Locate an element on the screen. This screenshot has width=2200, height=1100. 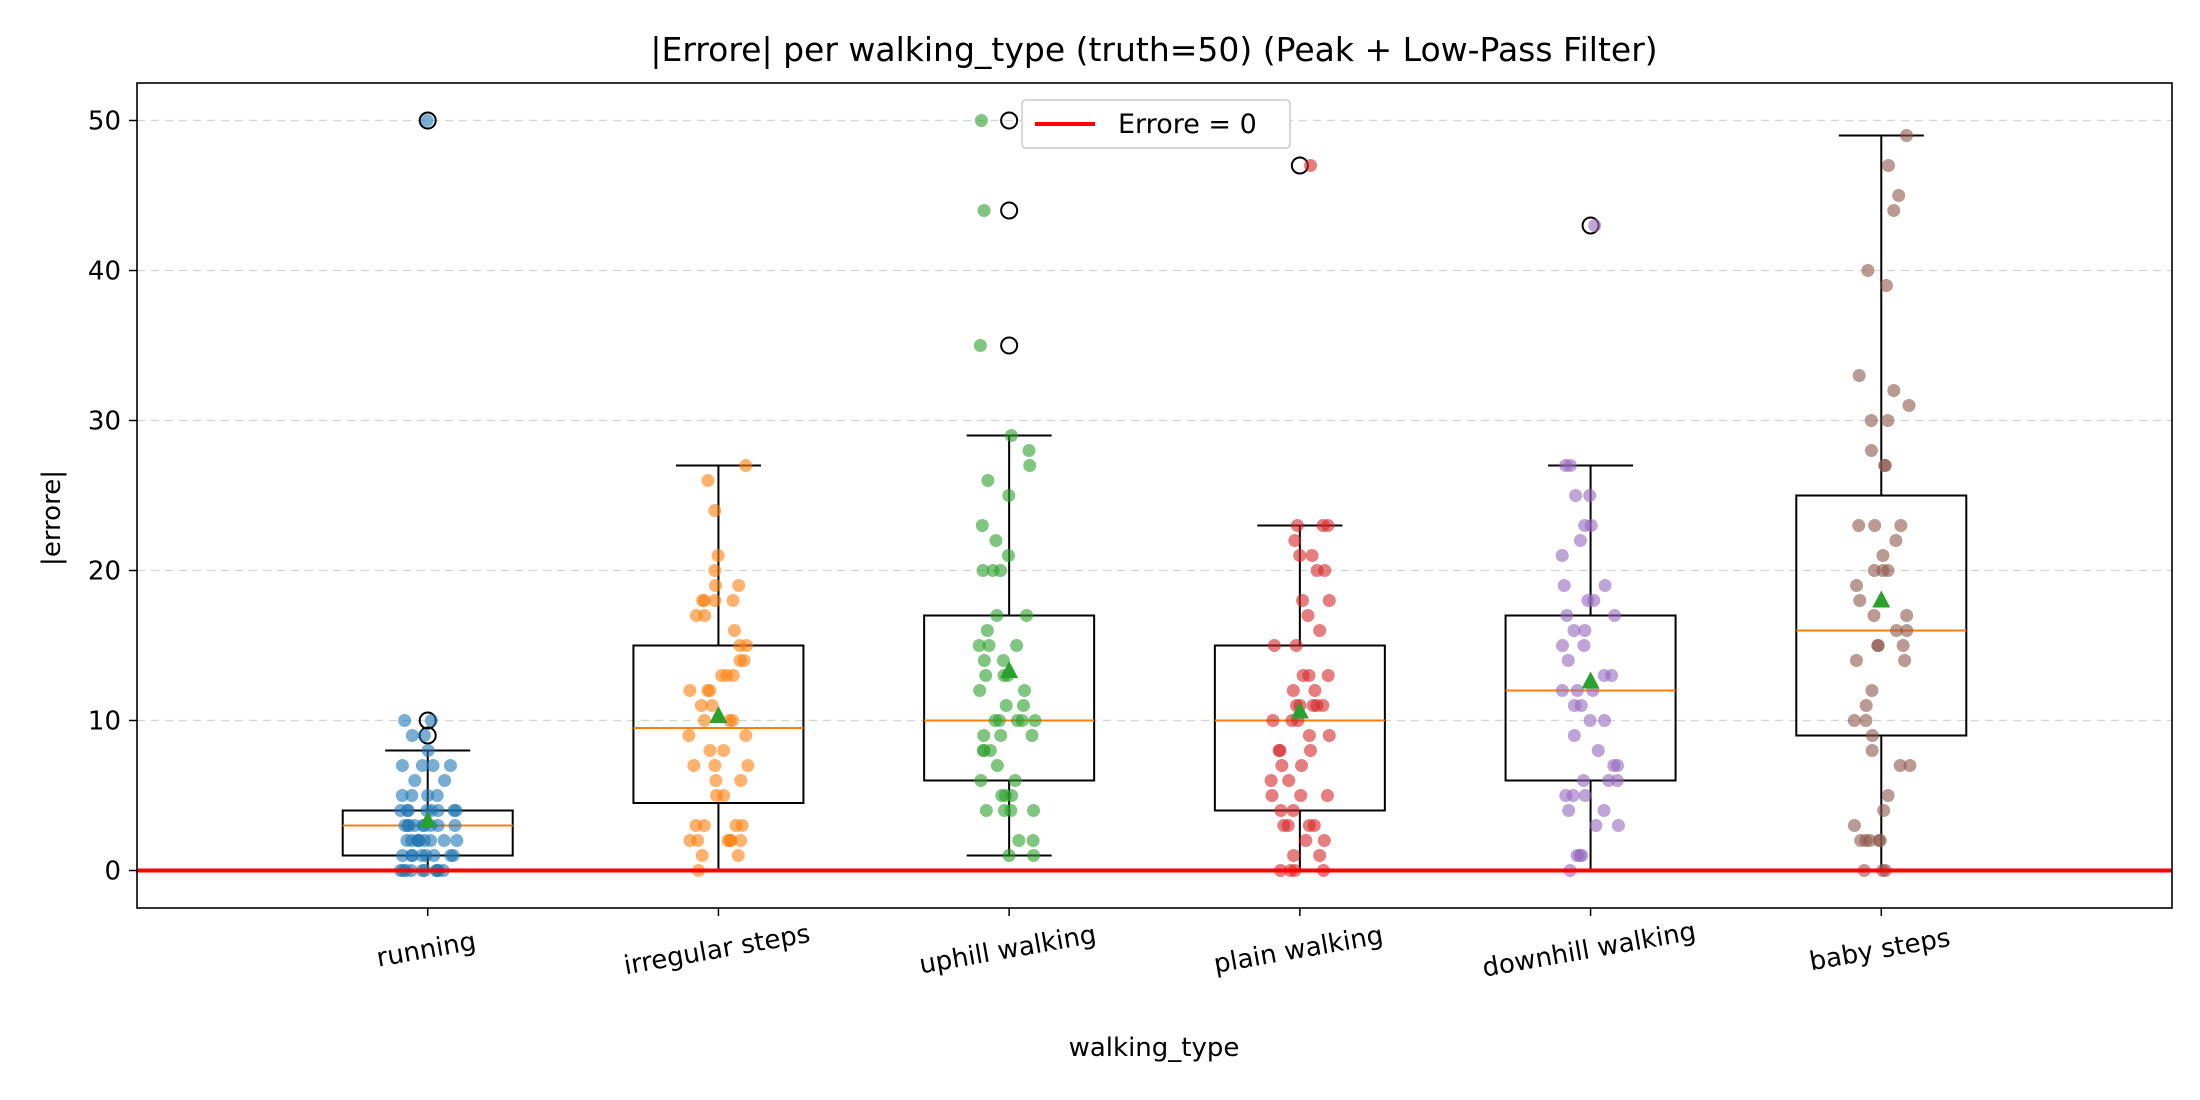
group-uphill-walking is located at coordinates (1009, 486).